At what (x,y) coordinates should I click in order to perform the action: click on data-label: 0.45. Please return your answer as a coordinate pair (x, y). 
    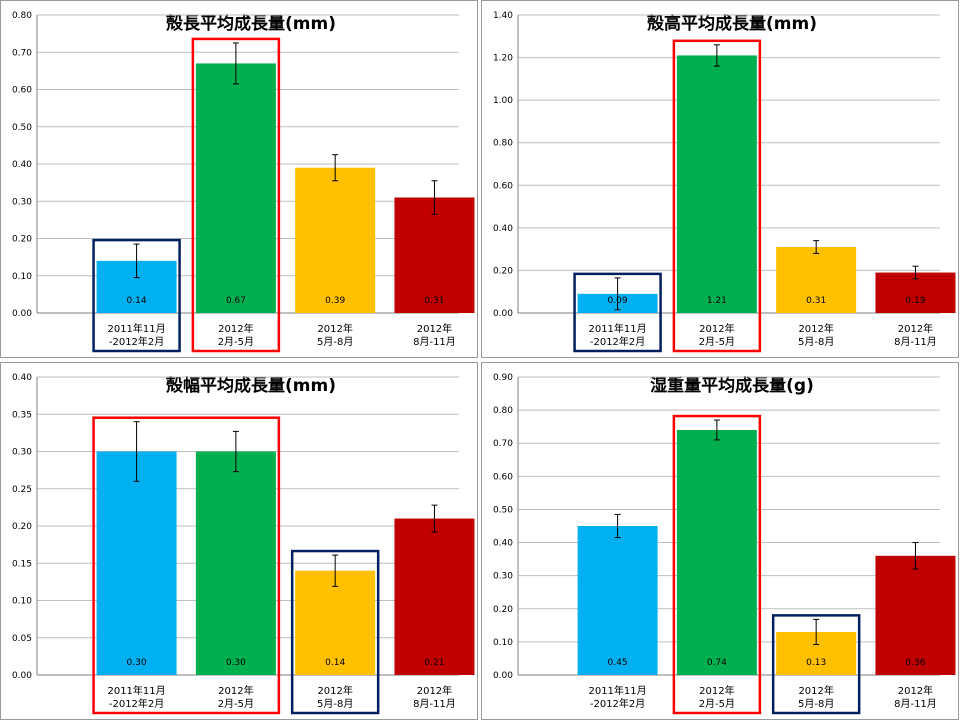
    Looking at the image, I should click on (618, 663).